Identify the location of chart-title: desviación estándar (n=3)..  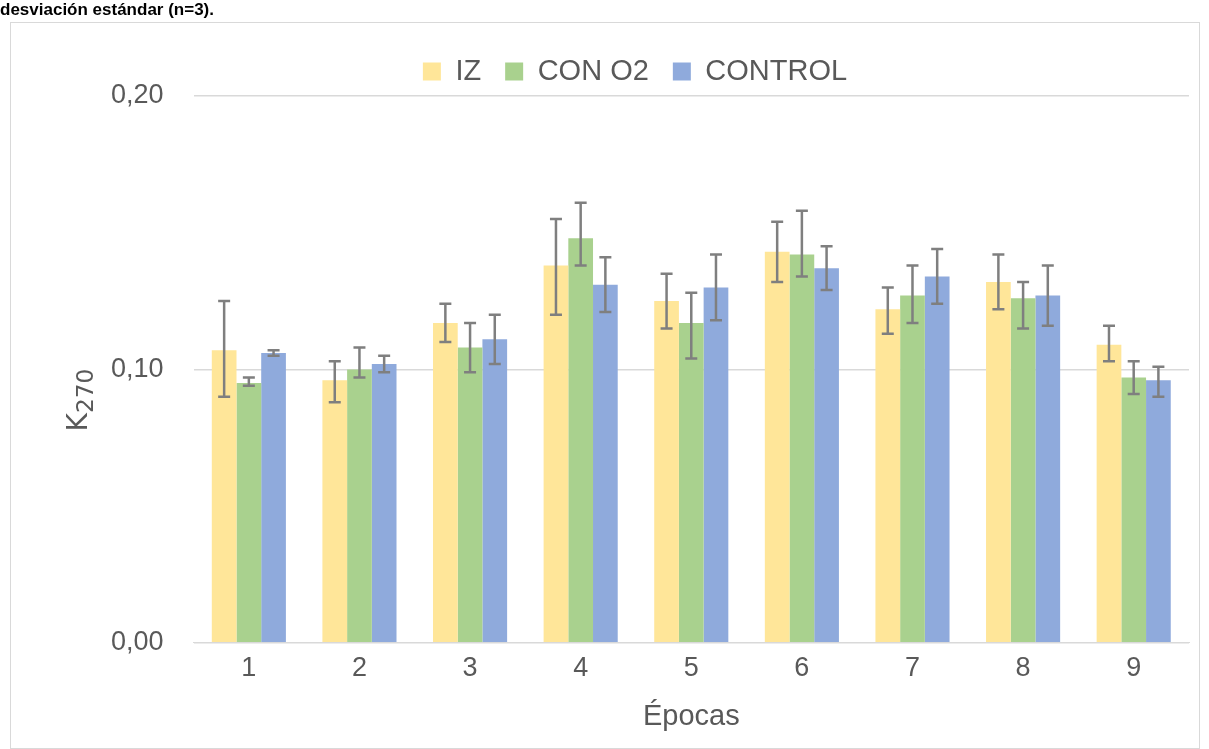
(107, 10).